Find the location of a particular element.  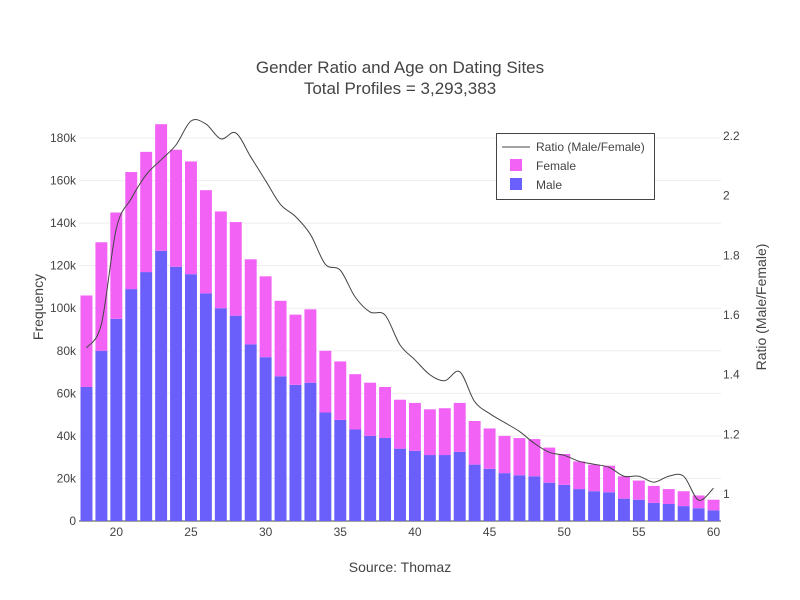

y2-tick-label: 1.8 is located at coordinates (731, 255).